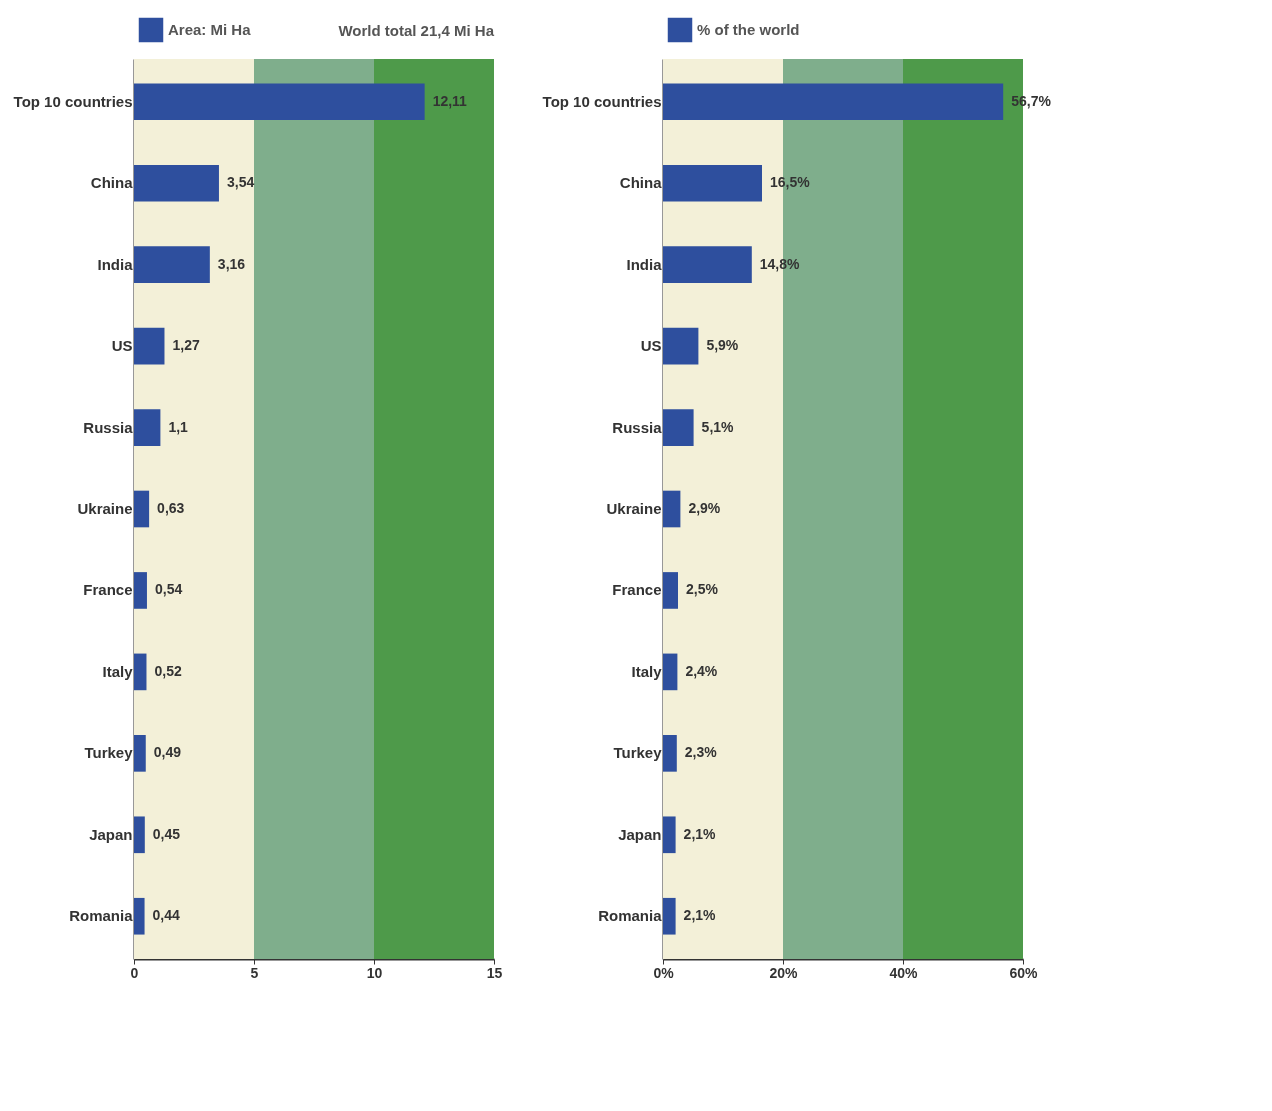  Describe the element at coordinates (168, 670) in the screenshot. I see `data-label: 0,52` at that location.